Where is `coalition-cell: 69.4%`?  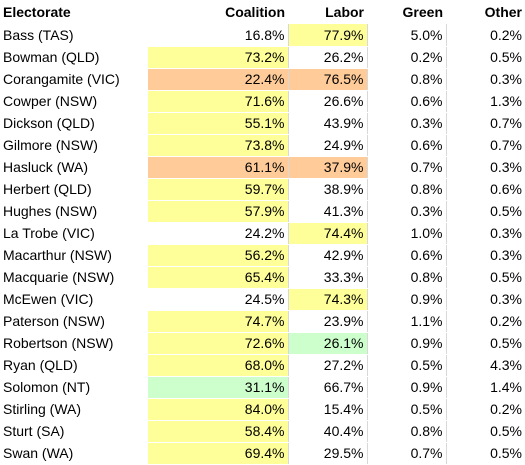
coalition-cell: 69.4% is located at coordinates (218, 453).